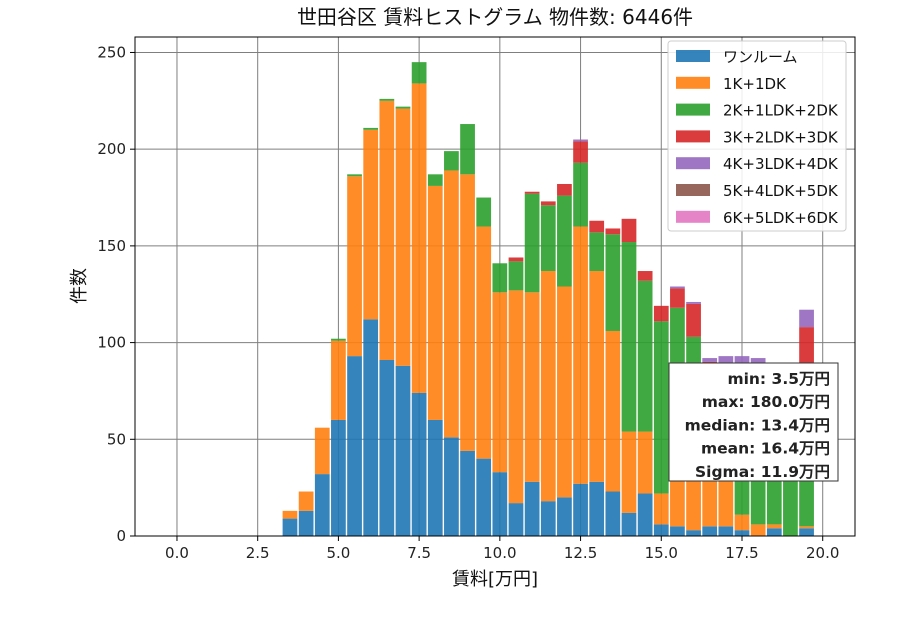 The height and width of the screenshot is (630, 900). I want to click on x-tick-label: 0.0, so click(177, 553).